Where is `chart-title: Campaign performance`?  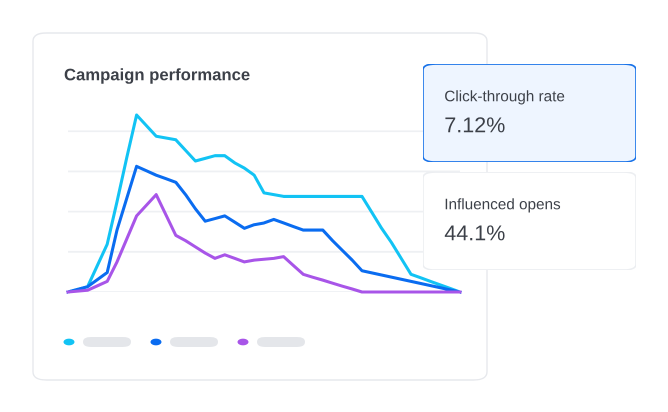
chart-title: Campaign performance is located at coordinates (157, 76).